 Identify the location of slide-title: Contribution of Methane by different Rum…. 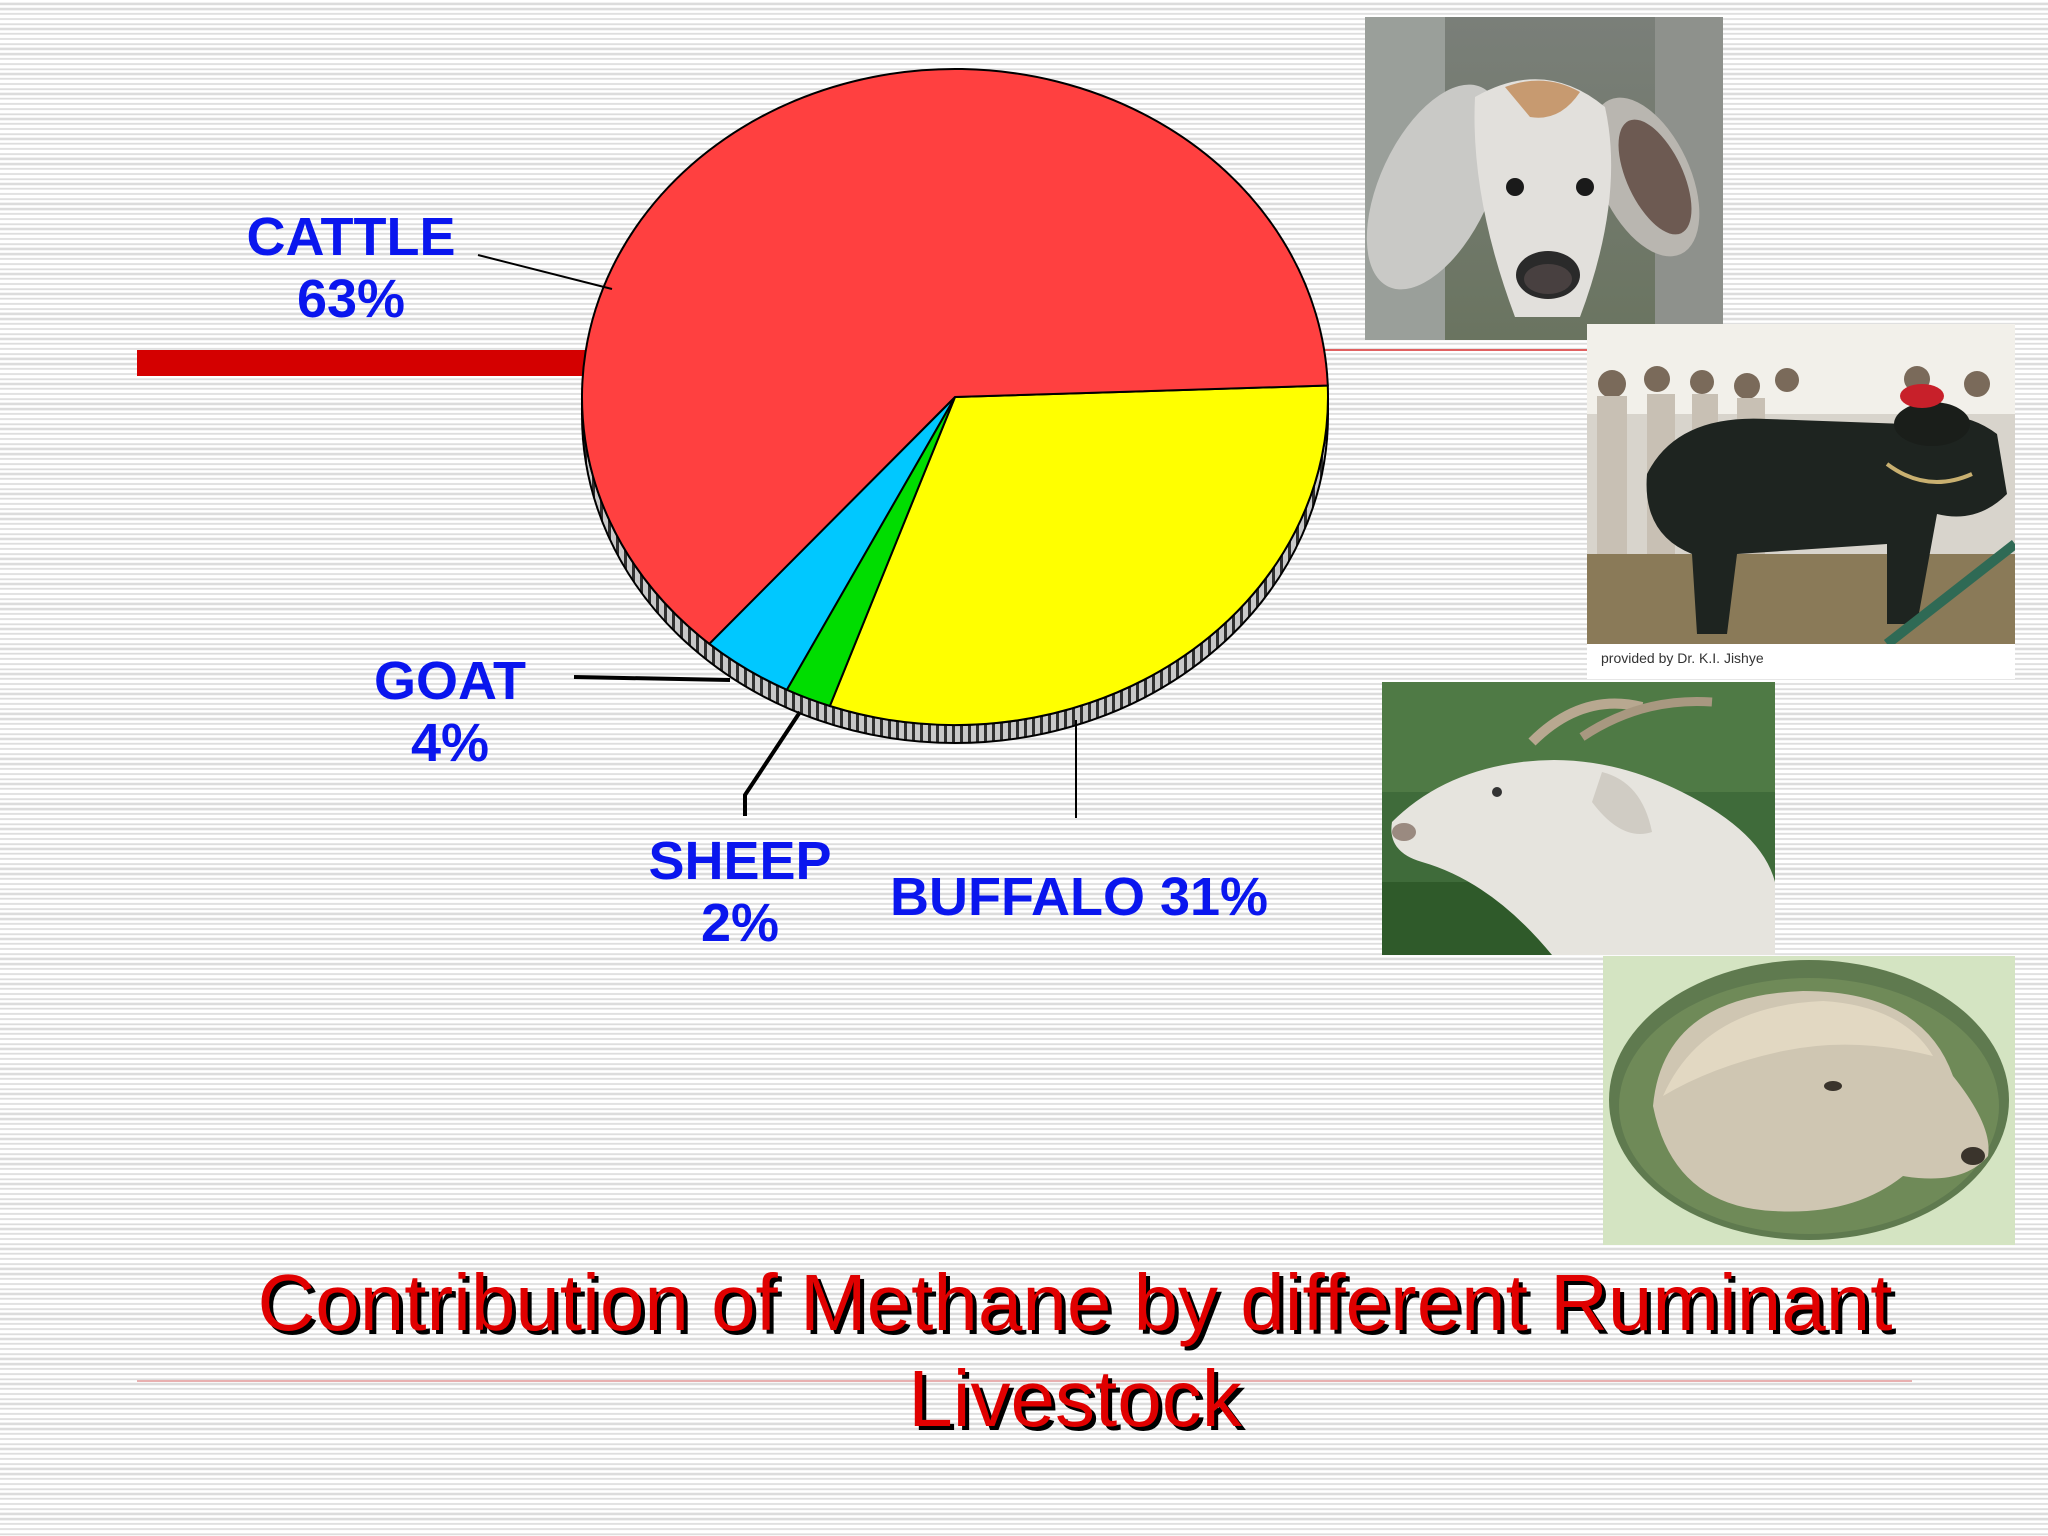
(1075, 1350).